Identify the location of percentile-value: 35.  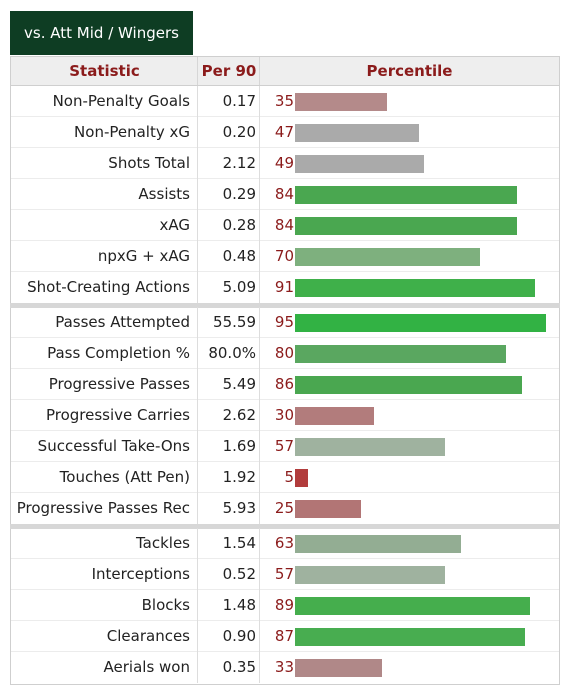
(284, 101).